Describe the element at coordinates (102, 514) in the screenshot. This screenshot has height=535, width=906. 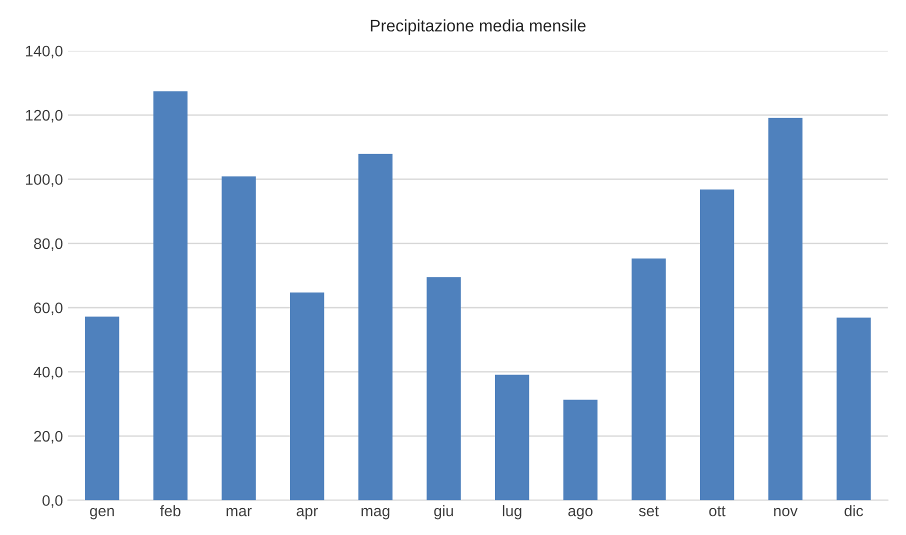
I see `x-tick-label: gen` at that location.